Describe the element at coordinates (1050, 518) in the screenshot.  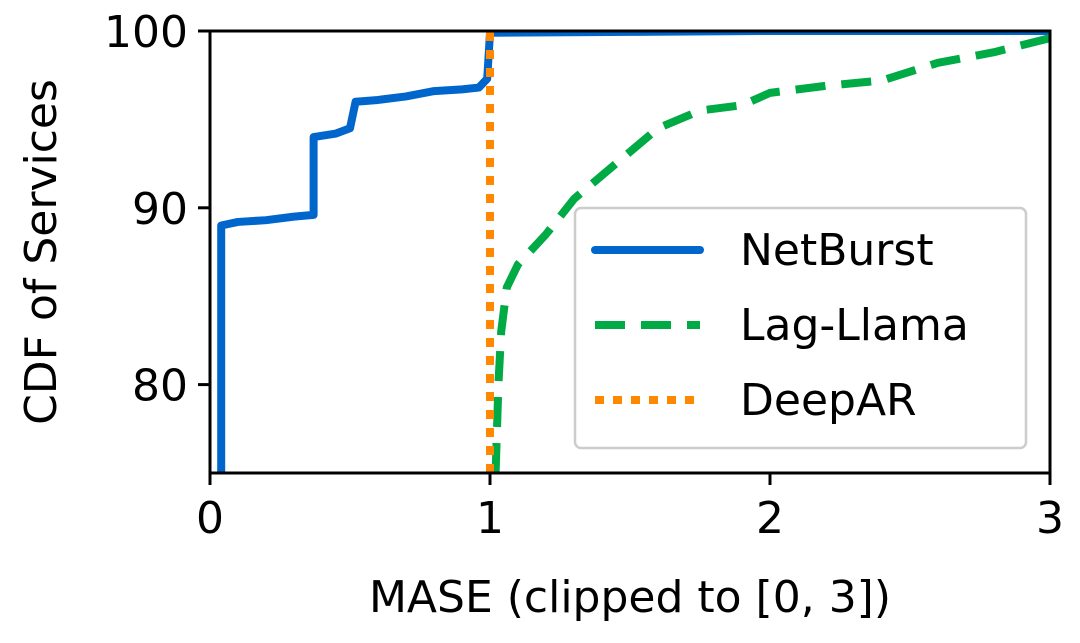
I see `x-tick-label: 3` at that location.